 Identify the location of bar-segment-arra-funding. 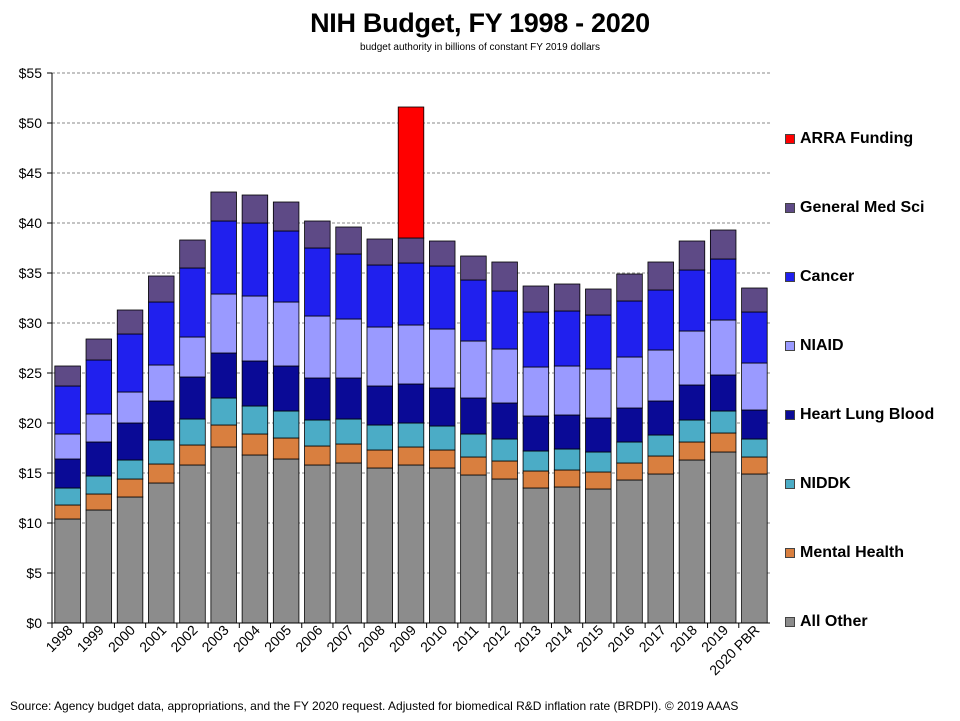
(411, 172).